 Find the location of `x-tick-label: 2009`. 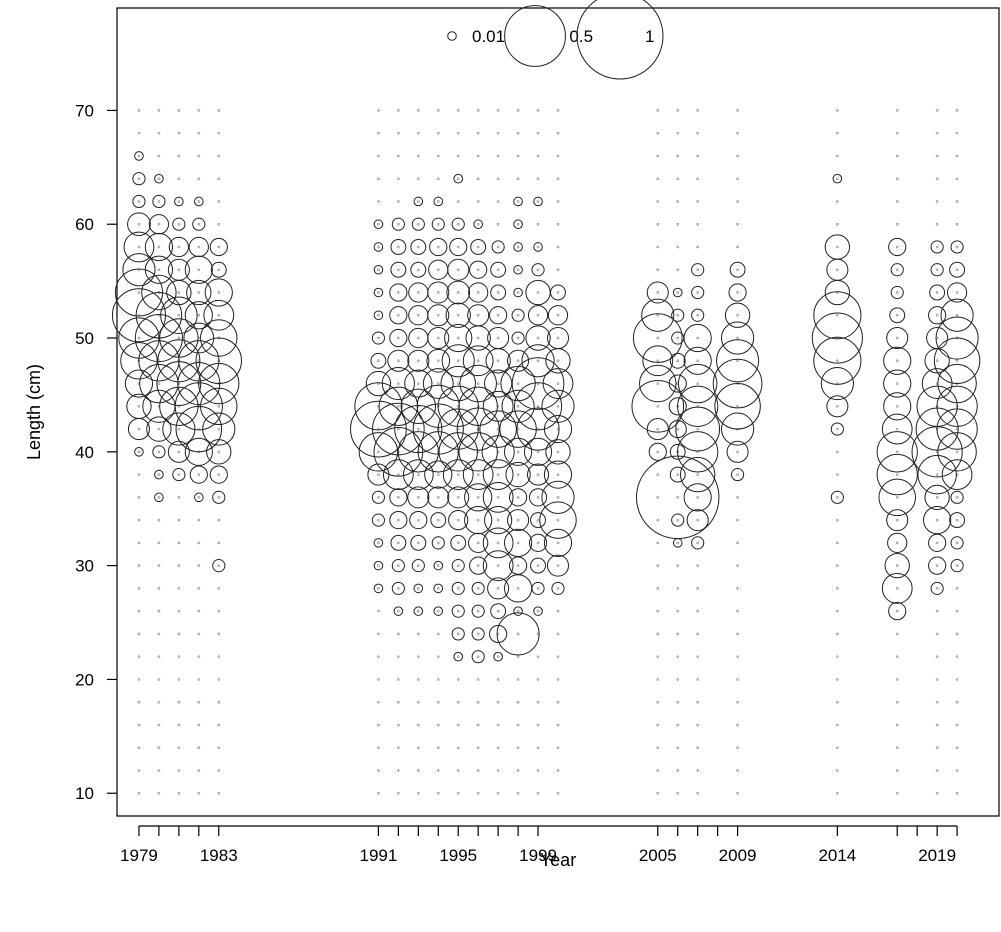

x-tick-label: 2009 is located at coordinates (738, 855).